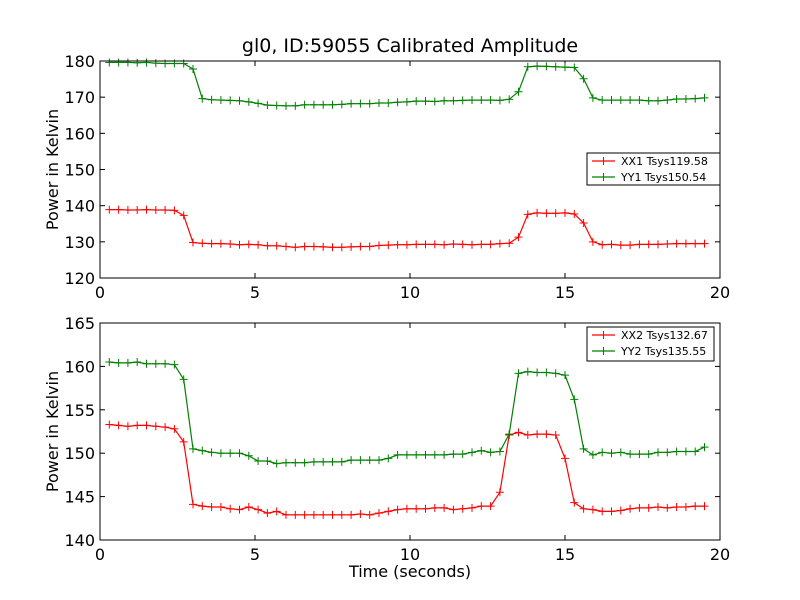  Describe the element at coordinates (650, 344) in the screenshot. I see `legend-bottom: XX2 Tsys132.67 YY2 Tsys135.55` at that location.